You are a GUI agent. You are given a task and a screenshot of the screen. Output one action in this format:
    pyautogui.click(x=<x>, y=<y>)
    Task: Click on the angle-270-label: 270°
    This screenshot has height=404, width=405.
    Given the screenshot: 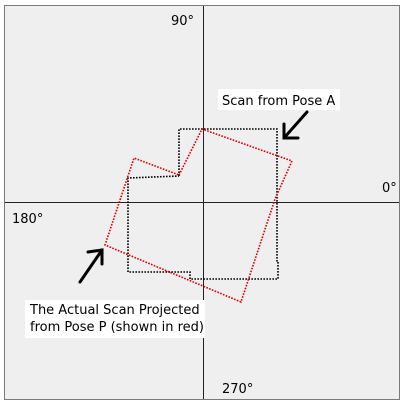 What is the action you would take?
    pyautogui.click(x=237, y=389)
    